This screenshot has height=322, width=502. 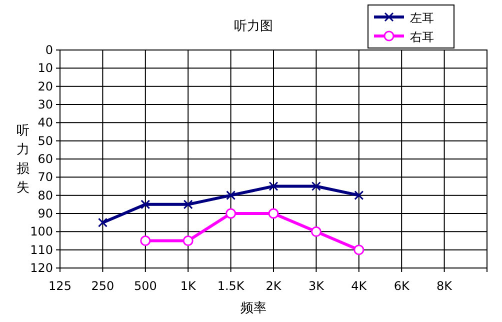 What do you see at coordinates (422, 18) in the screenshot?
I see `legend-label: 左耳` at bounding box center [422, 18].